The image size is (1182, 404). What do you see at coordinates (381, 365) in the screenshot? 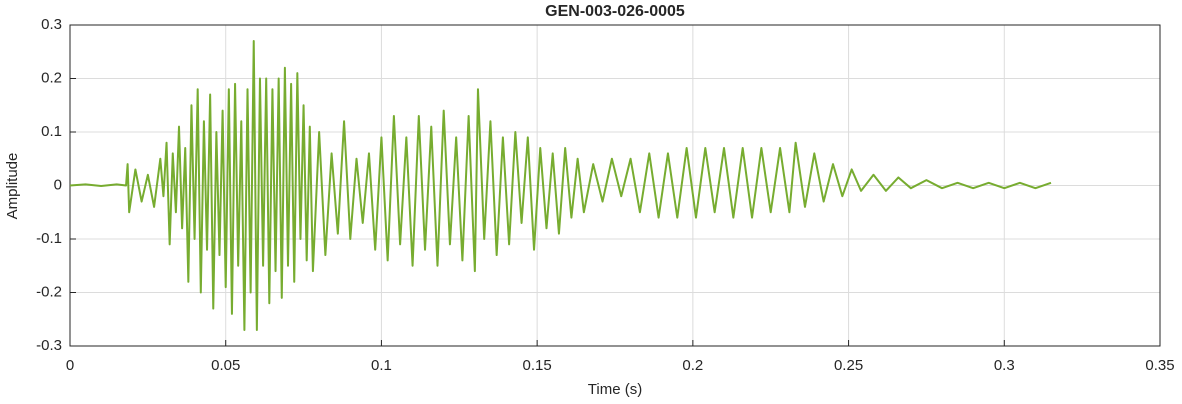
I see `x-tick-label: 0.1` at bounding box center [381, 365].